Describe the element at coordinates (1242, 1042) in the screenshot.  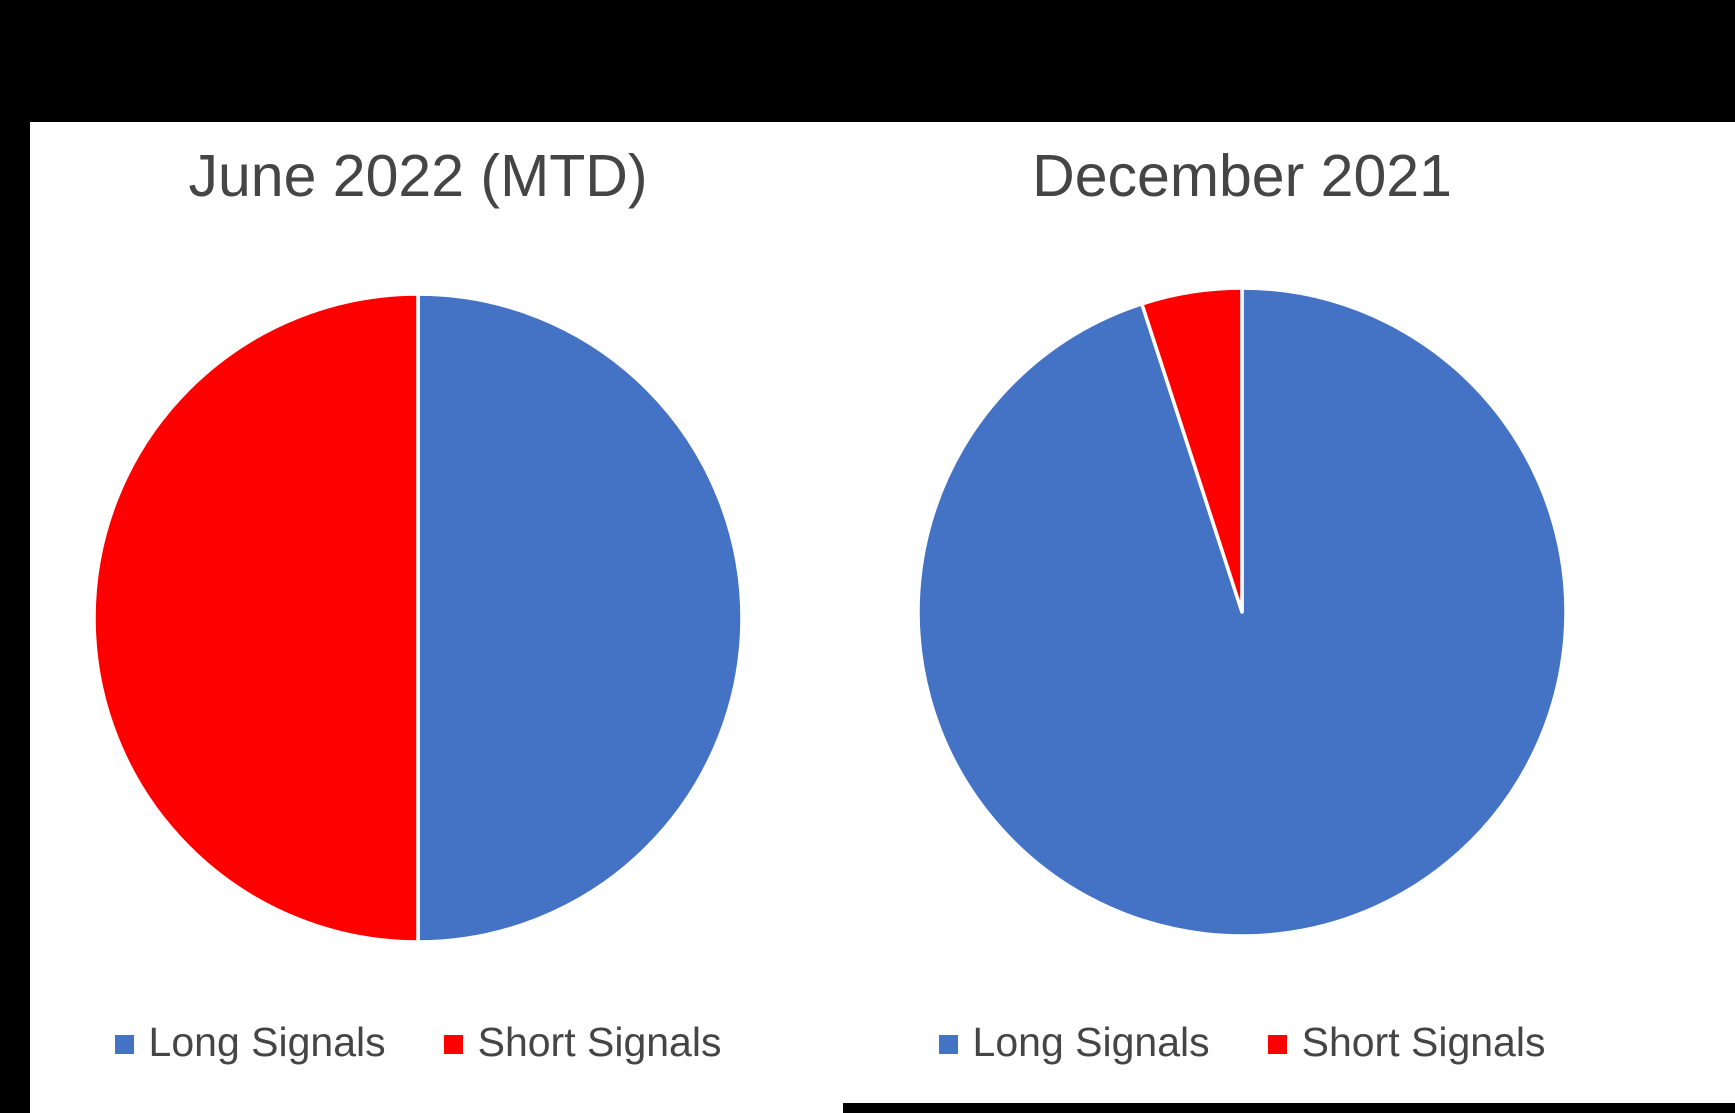
I see `legend-december-2021: Long Signals Short Signals` at that location.